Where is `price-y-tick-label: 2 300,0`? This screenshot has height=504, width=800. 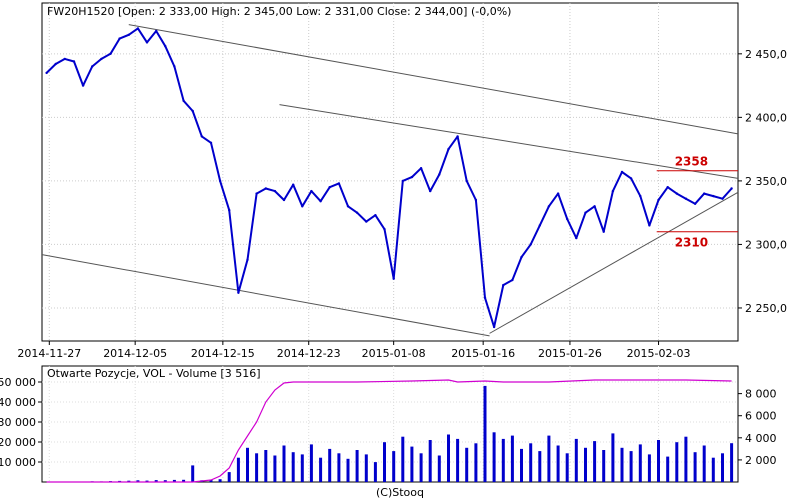
price-y-tick-label: 2 300,0 is located at coordinates (766, 244).